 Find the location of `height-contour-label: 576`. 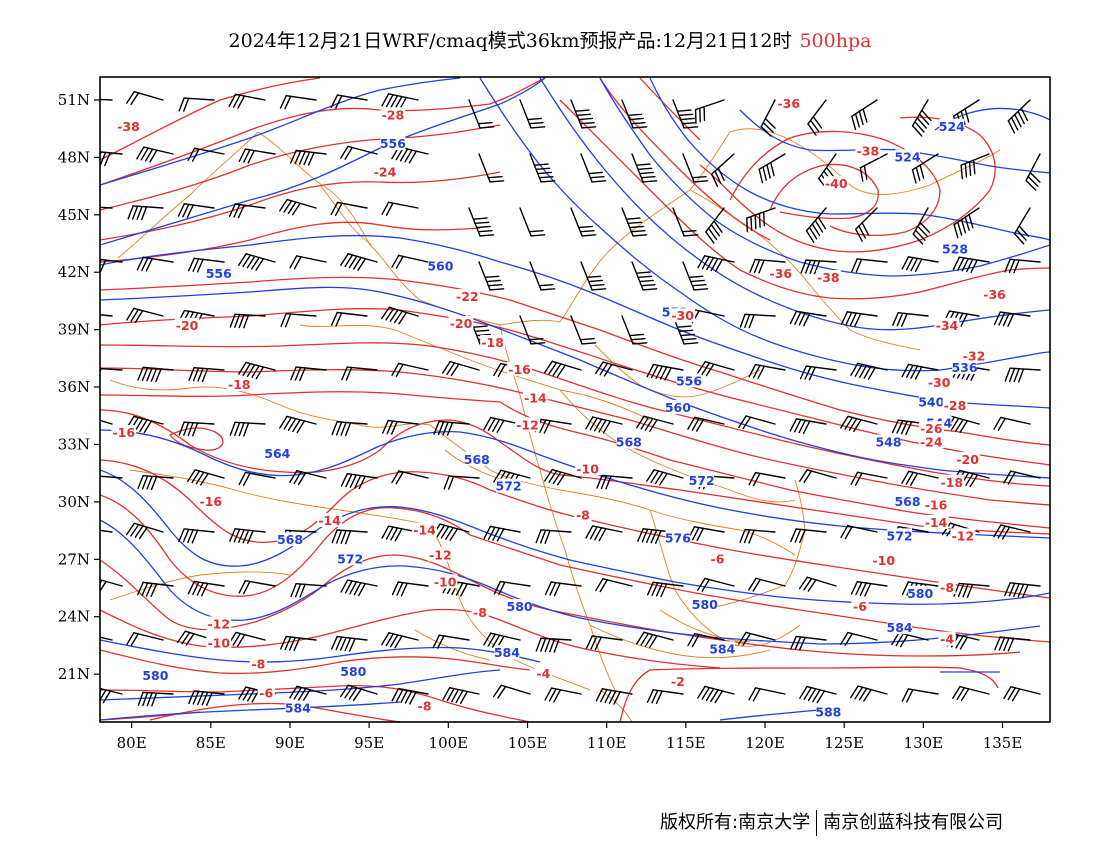

height-contour-label: 576 is located at coordinates (678, 537).